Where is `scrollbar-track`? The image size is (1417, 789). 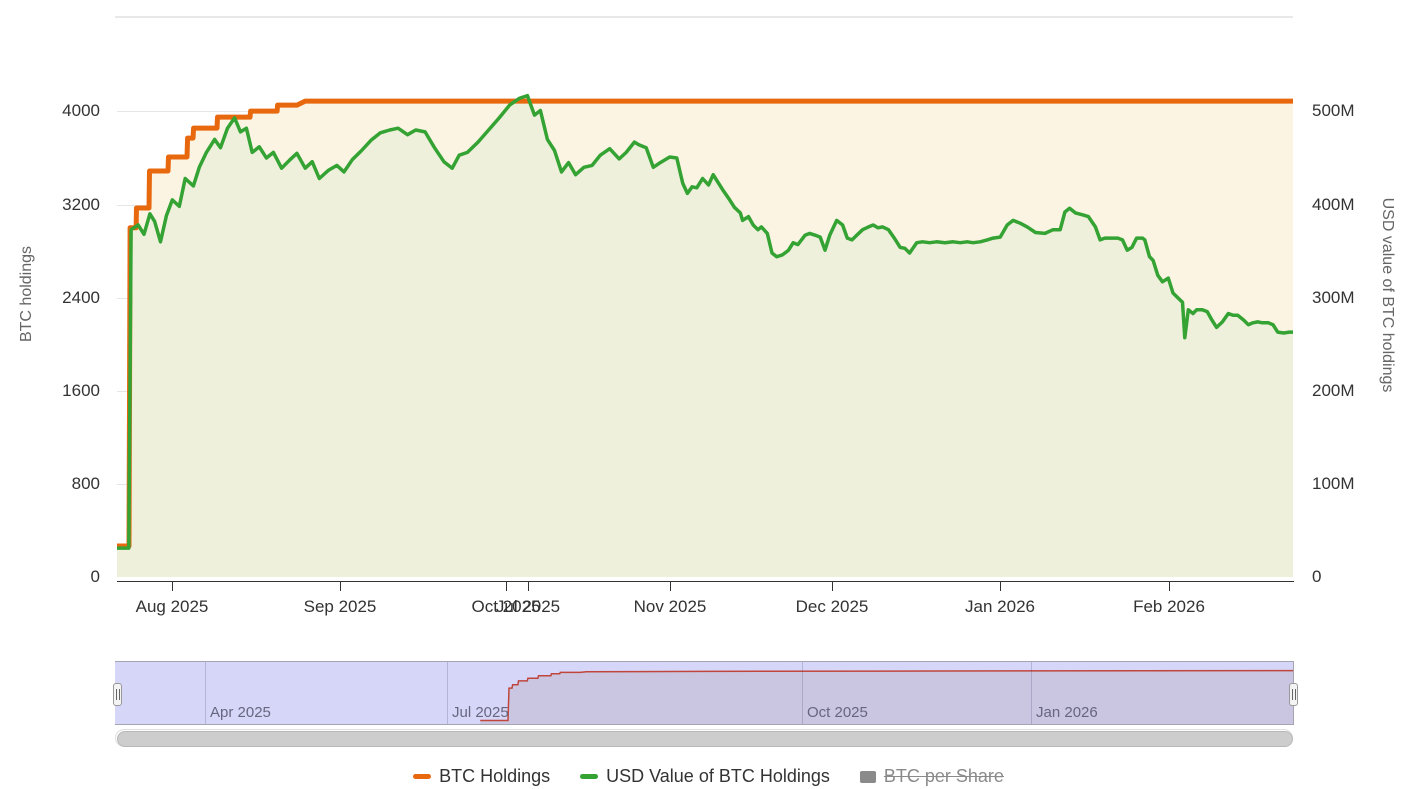 scrollbar-track is located at coordinates (704, 738).